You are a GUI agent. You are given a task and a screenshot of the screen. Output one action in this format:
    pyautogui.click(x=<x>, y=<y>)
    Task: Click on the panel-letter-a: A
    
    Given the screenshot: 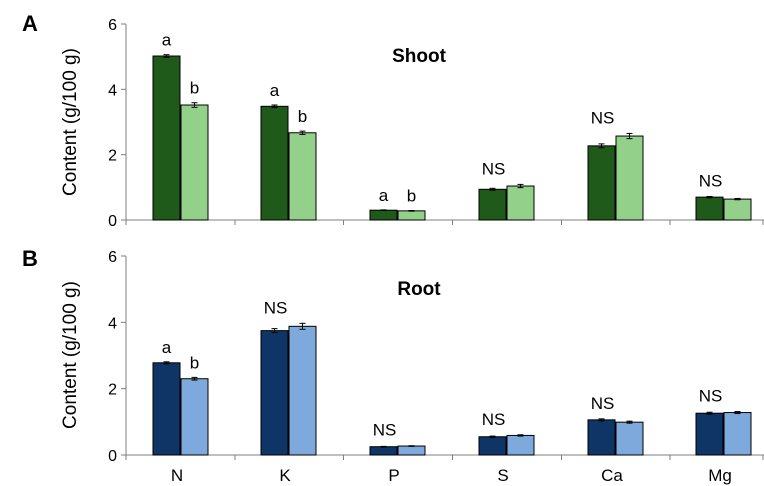 What is the action you would take?
    pyautogui.click(x=30, y=23)
    